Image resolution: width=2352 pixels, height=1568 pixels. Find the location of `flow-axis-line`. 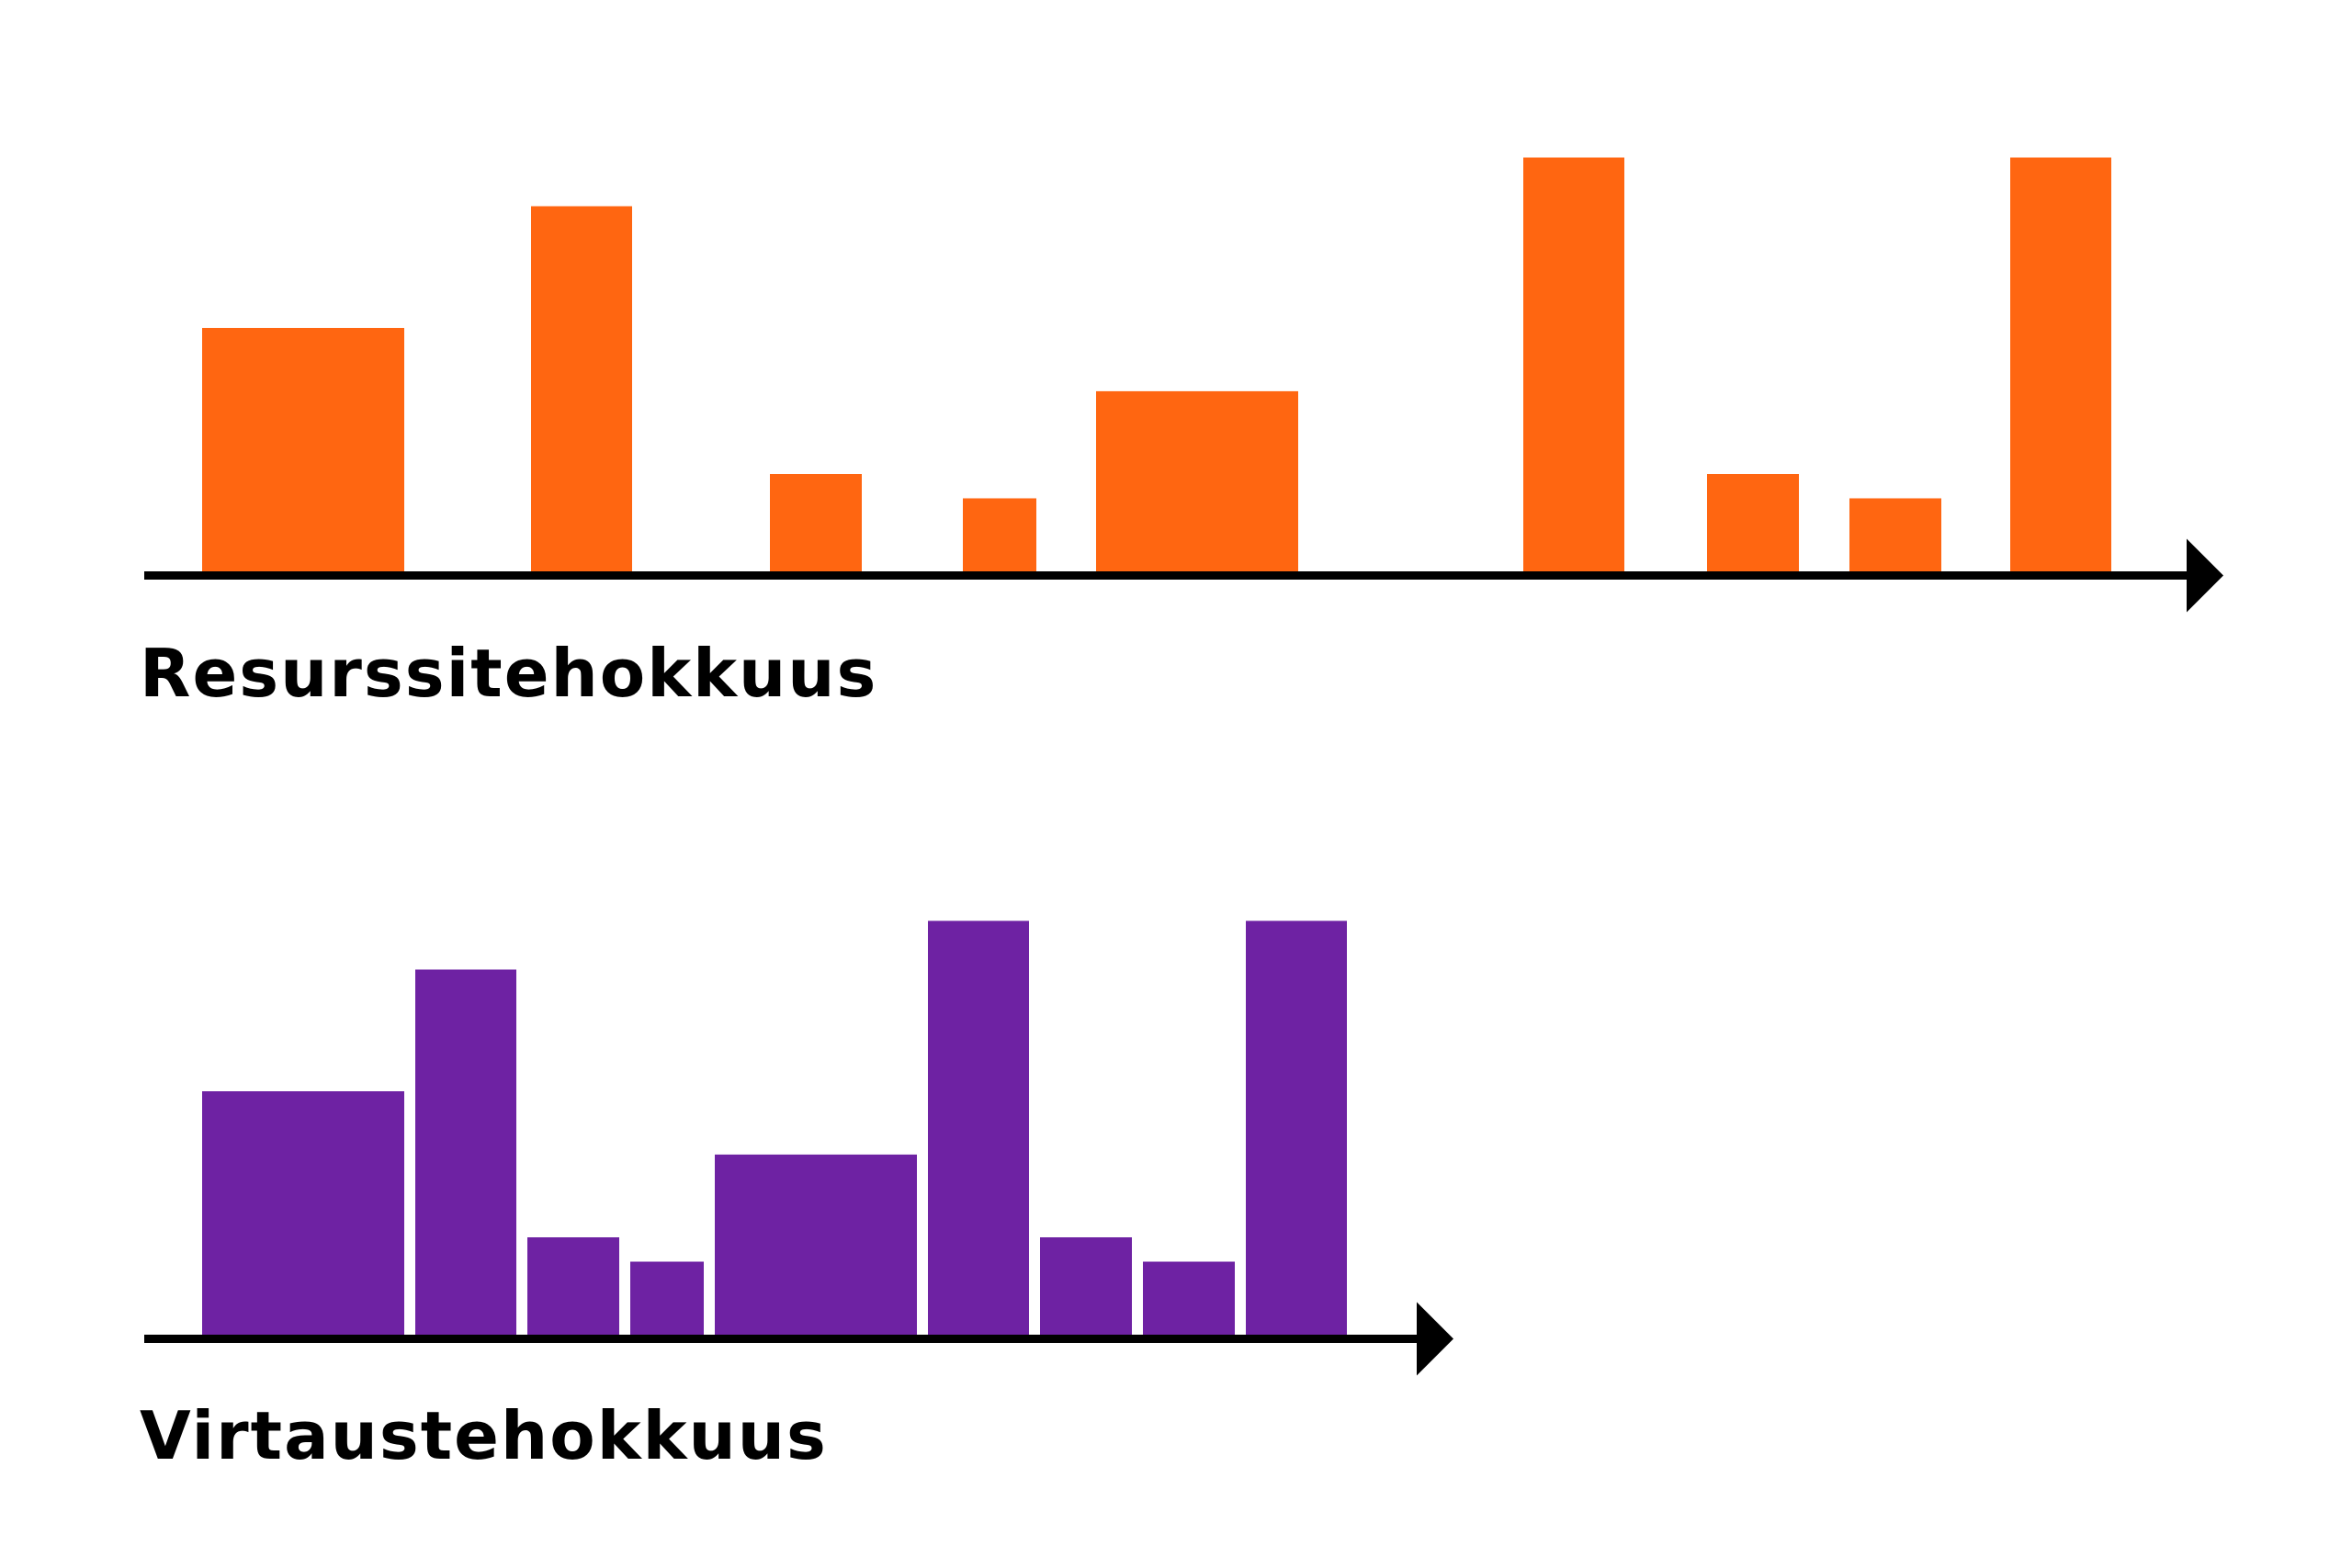

flow-axis-line is located at coordinates (781, 1339).